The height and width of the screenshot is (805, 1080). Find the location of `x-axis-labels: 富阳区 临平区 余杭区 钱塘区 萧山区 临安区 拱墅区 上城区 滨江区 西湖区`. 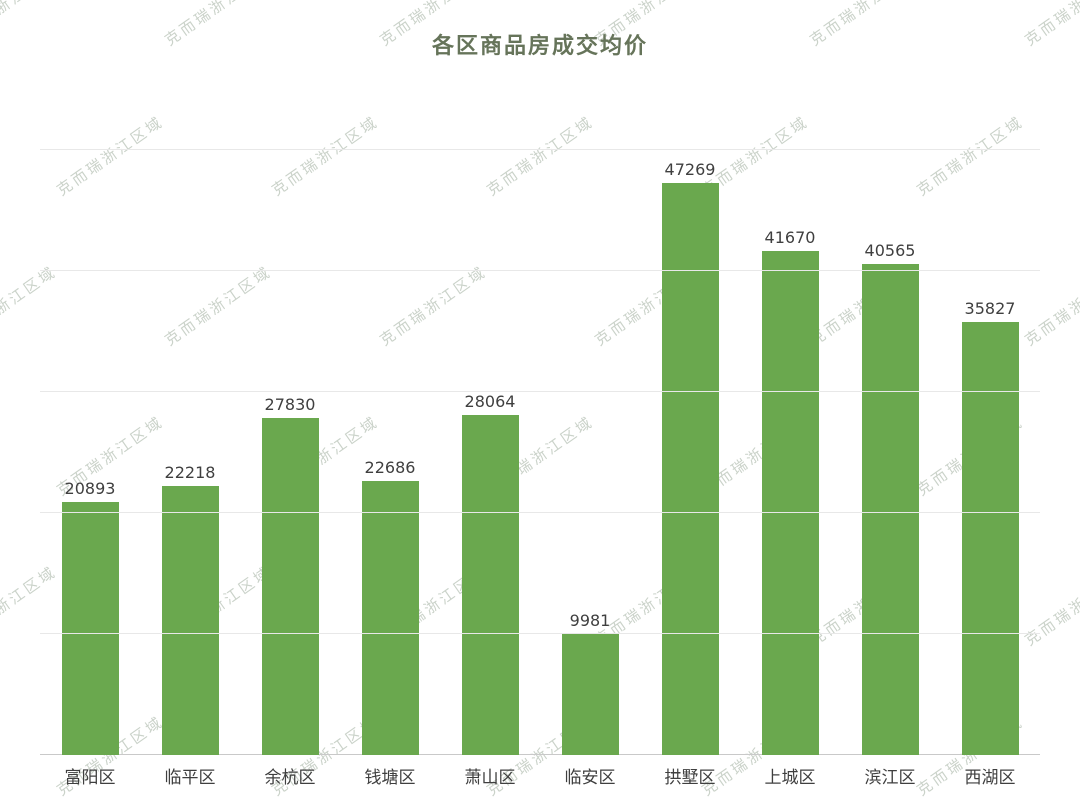

x-axis-labels: 富阳区 临平区 余杭区 钱塘区 萧山区 临安区 拱墅区 上城区 滨江区 西湖区 is located at coordinates (540, 775).